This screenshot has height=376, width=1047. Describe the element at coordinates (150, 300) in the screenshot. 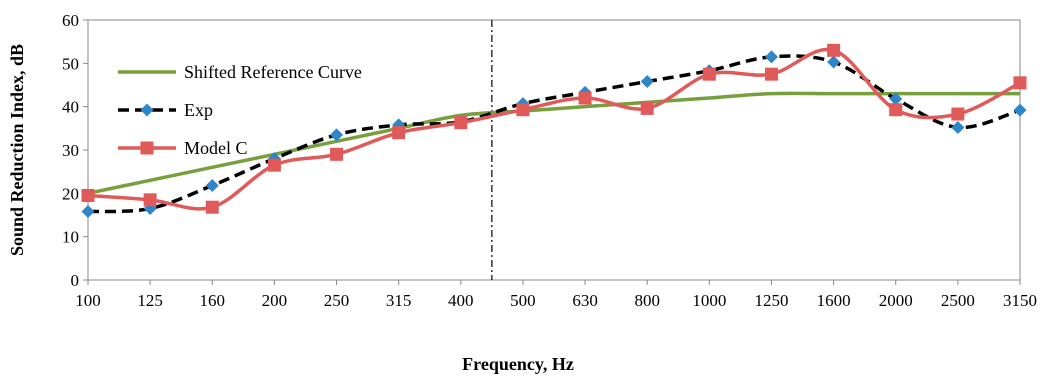

I see `x-tick-label: 125` at that location.